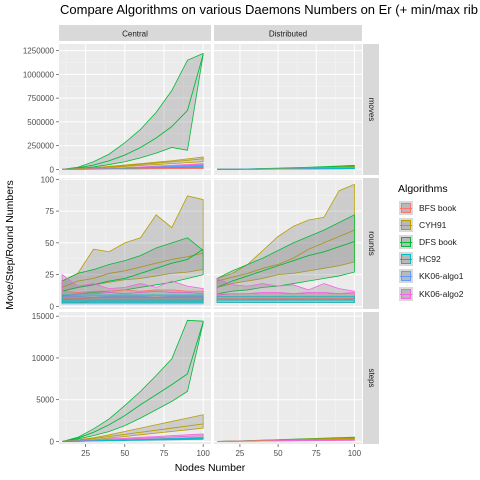 The height and width of the screenshot is (480, 480). I want to click on legend-item: BFS book, so click(430, 207).